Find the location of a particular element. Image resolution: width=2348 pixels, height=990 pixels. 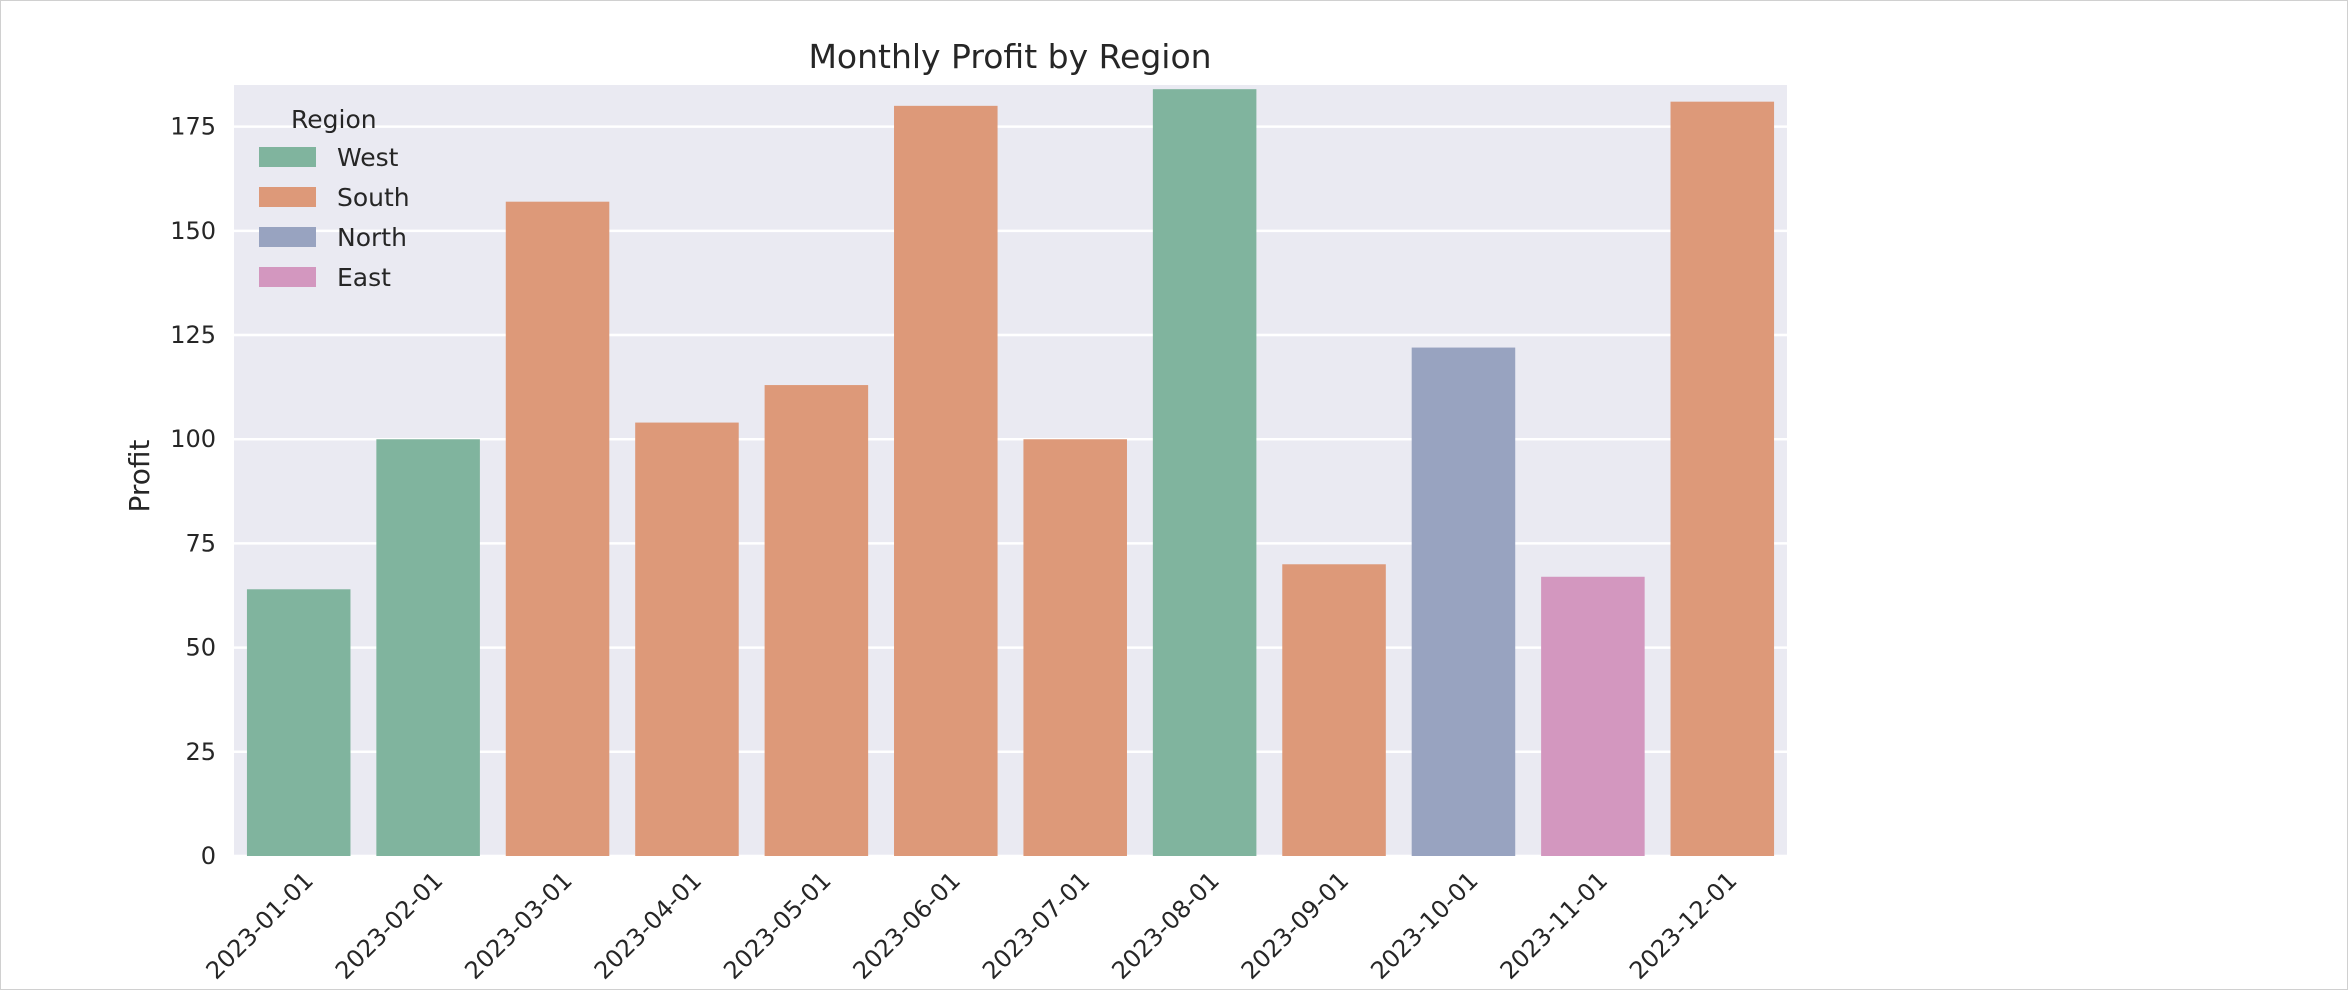

legend-entry: South is located at coordinates (373, 197).